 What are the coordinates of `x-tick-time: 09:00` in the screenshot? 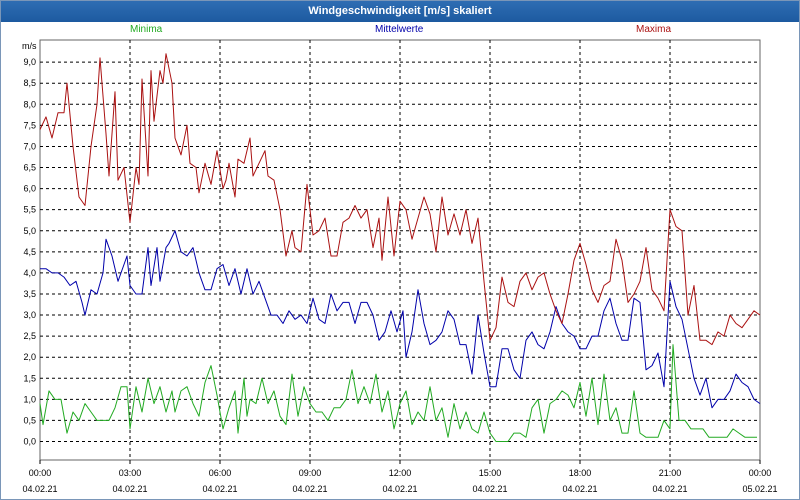 It's located at (310, 473).